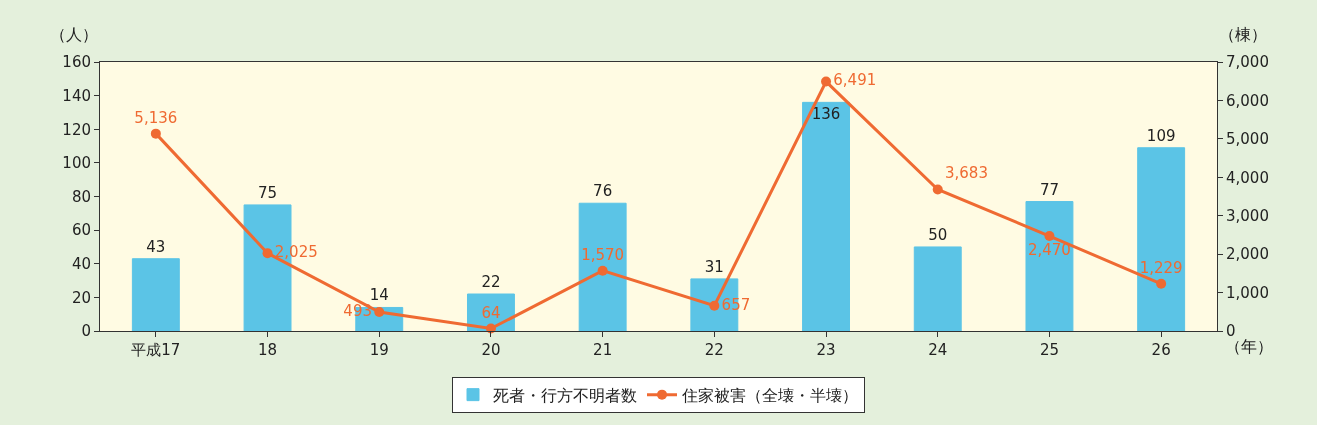 This screenshot has width=1317, height=425. I want to click on data-label: 76, so click(603, 191).